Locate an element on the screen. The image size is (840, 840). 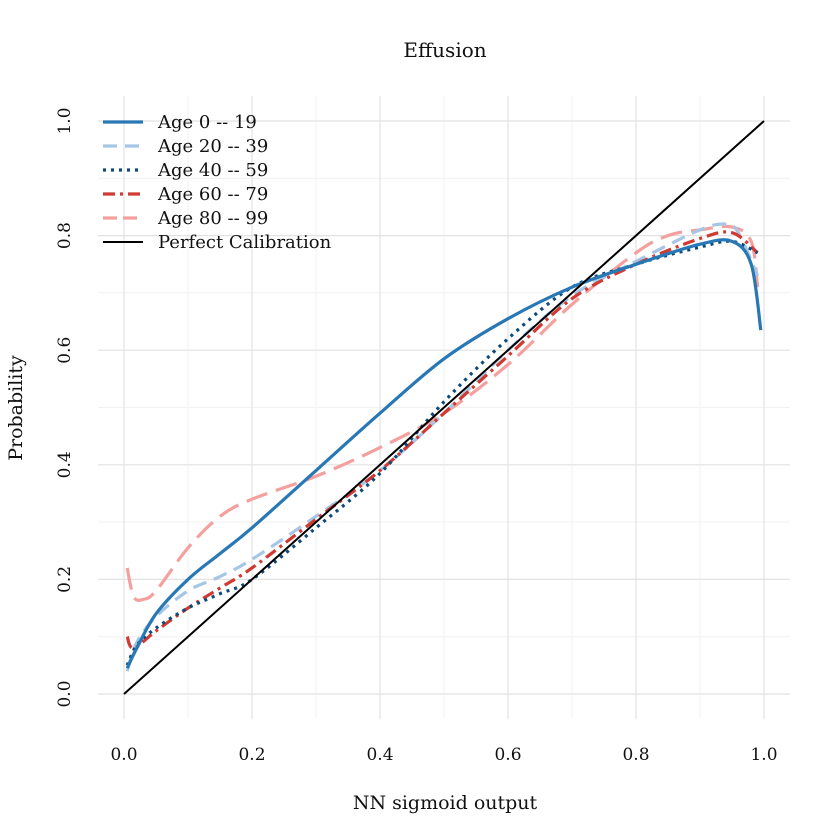
legend-label: Age 0 -- 19 is located at coordinates (207, 122).